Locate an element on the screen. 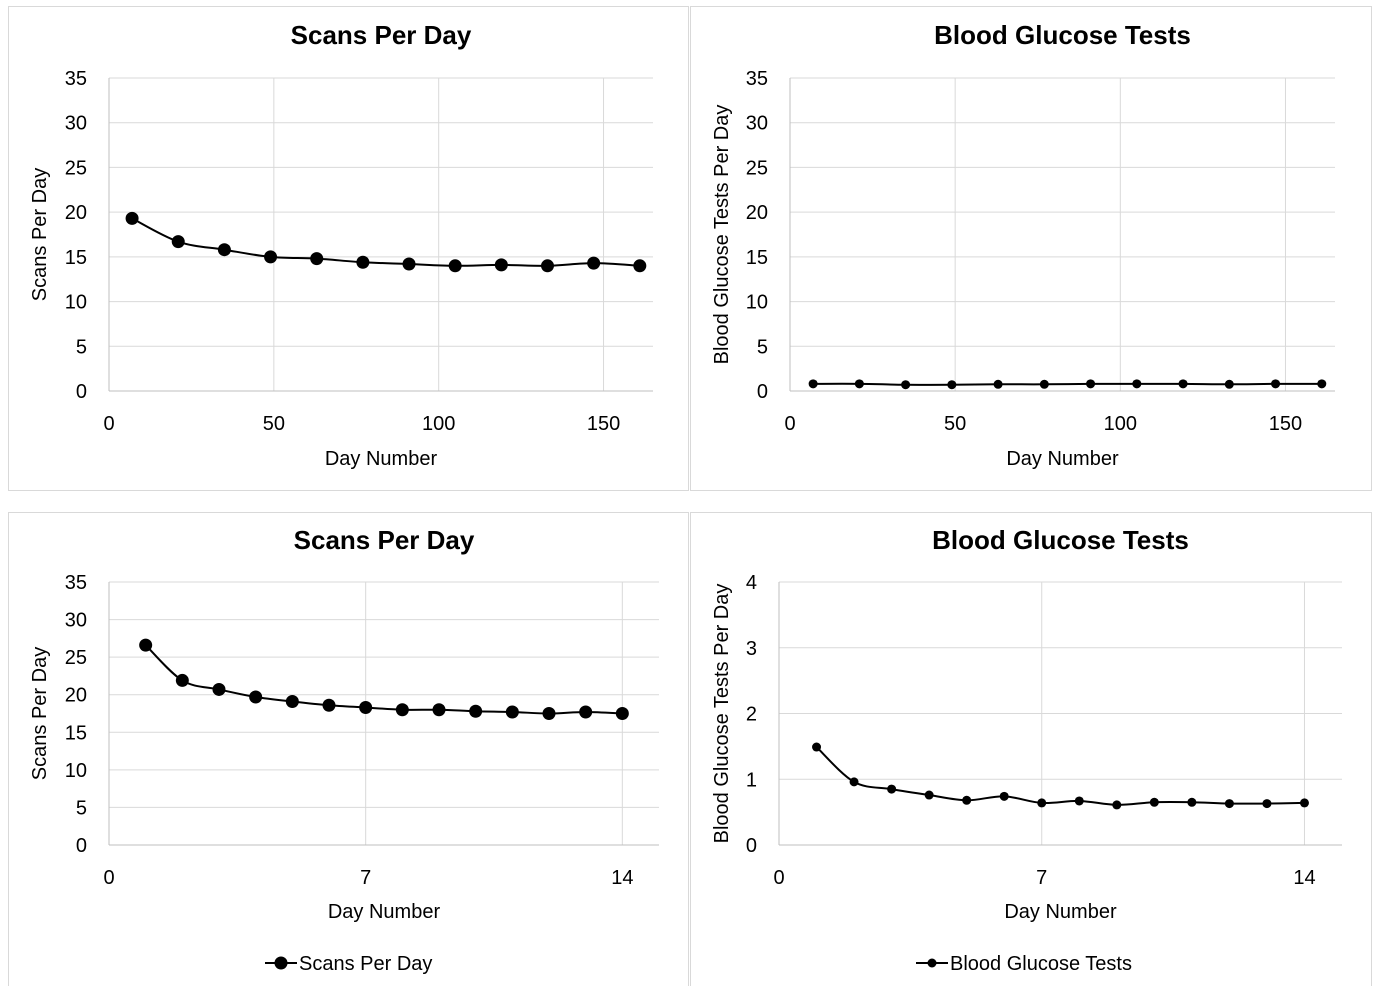  chart-title: Blood Glucose Tests is located at coordinates (1062, 35).